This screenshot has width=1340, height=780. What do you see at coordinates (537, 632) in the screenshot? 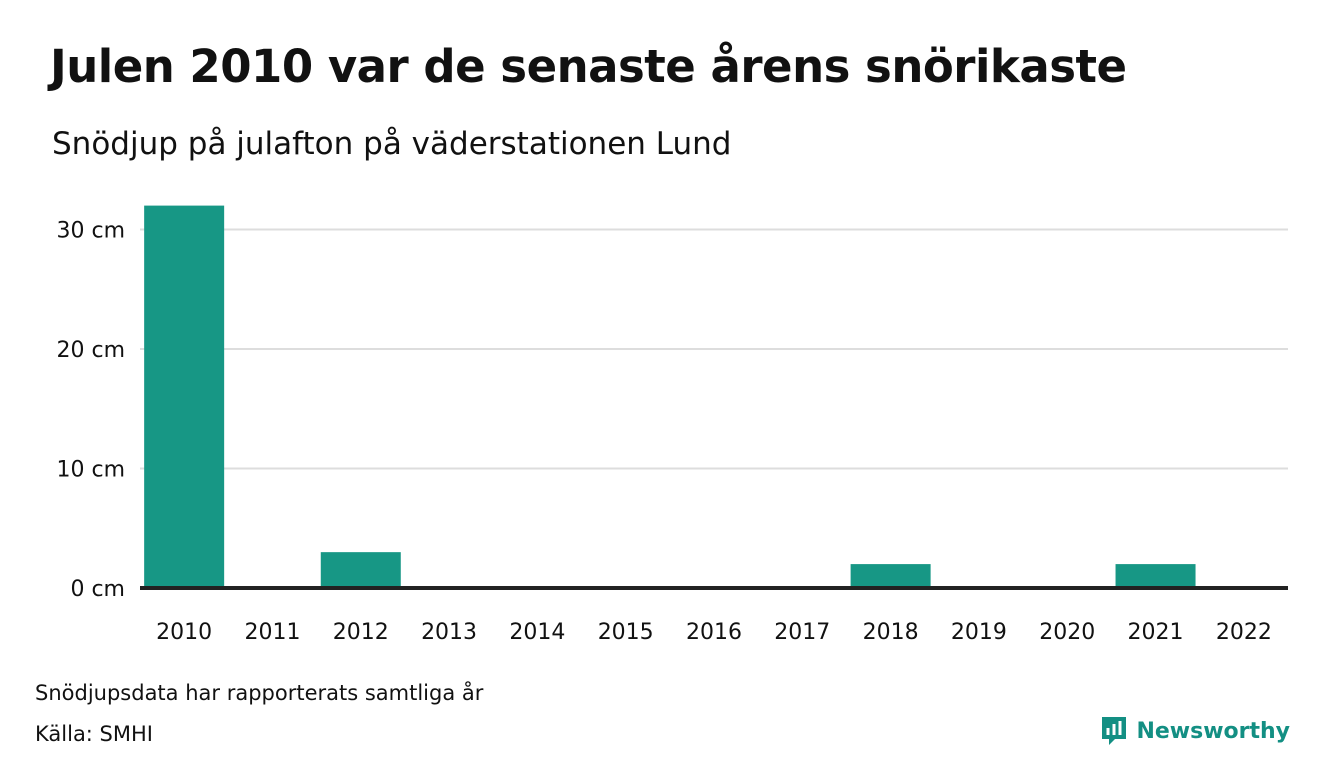
I see `x-tick-label: 2014` at bounding box center [537, 632].